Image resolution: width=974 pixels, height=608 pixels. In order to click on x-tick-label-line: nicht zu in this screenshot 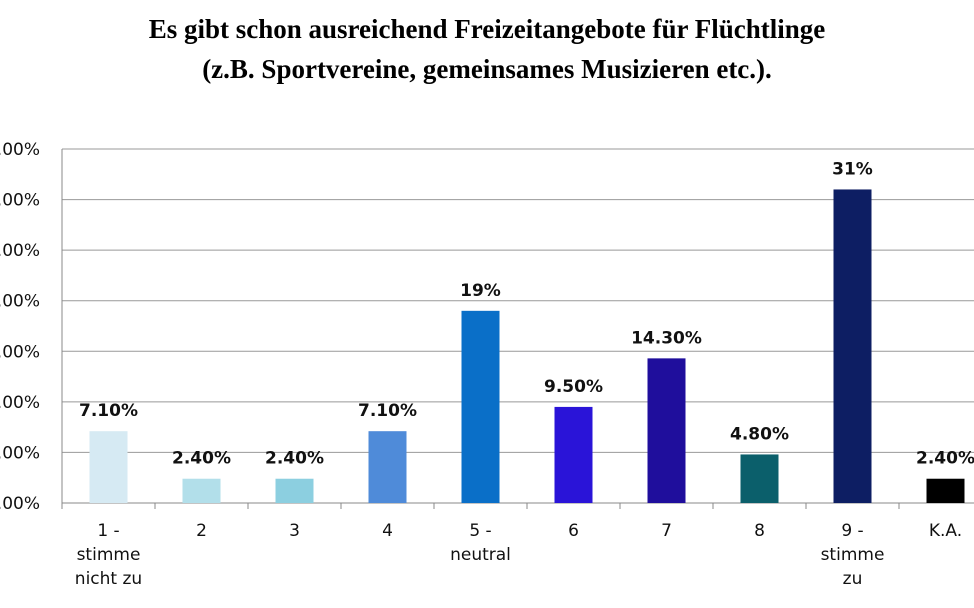, I will do `click(108, 579)`.